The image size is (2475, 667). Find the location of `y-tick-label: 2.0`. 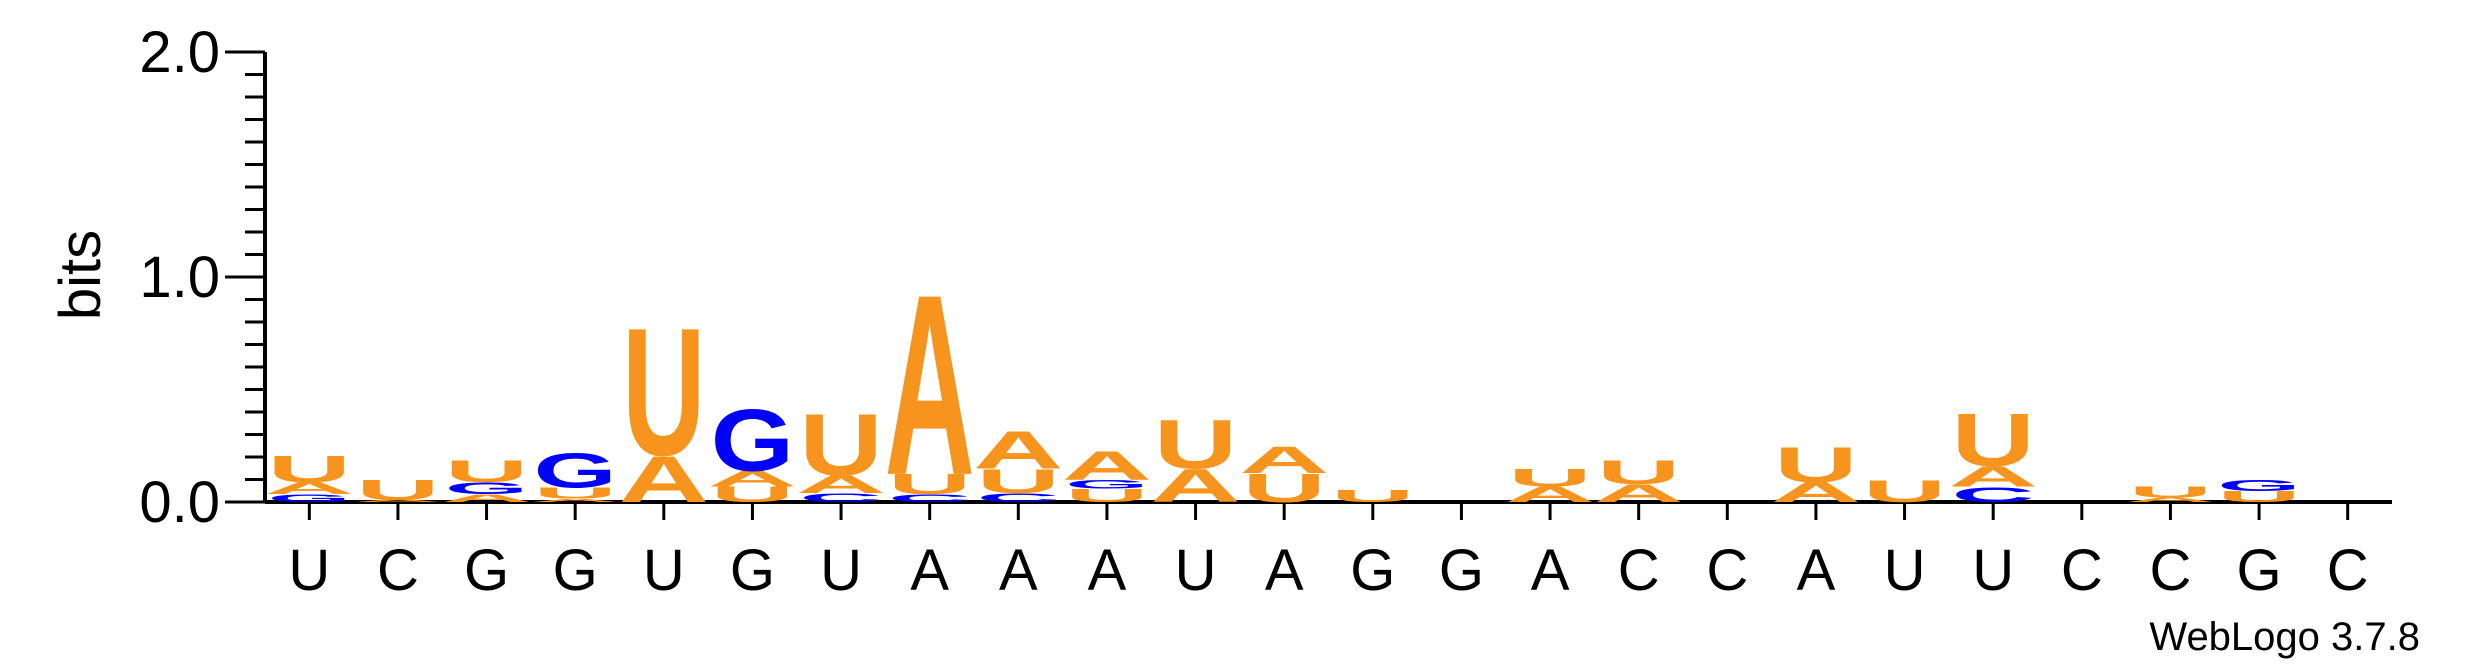

y-tick-label: 2.0 is located at coordinates (179, 52).